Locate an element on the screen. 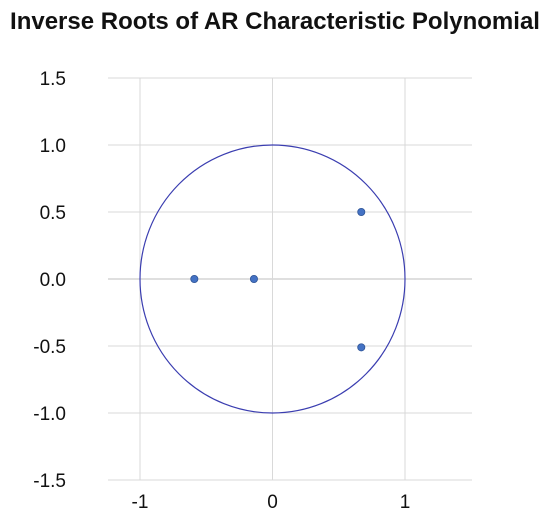 This screenshot has height=522, width=550. x-tick-label: 0 is located at coordinates (272, 502).